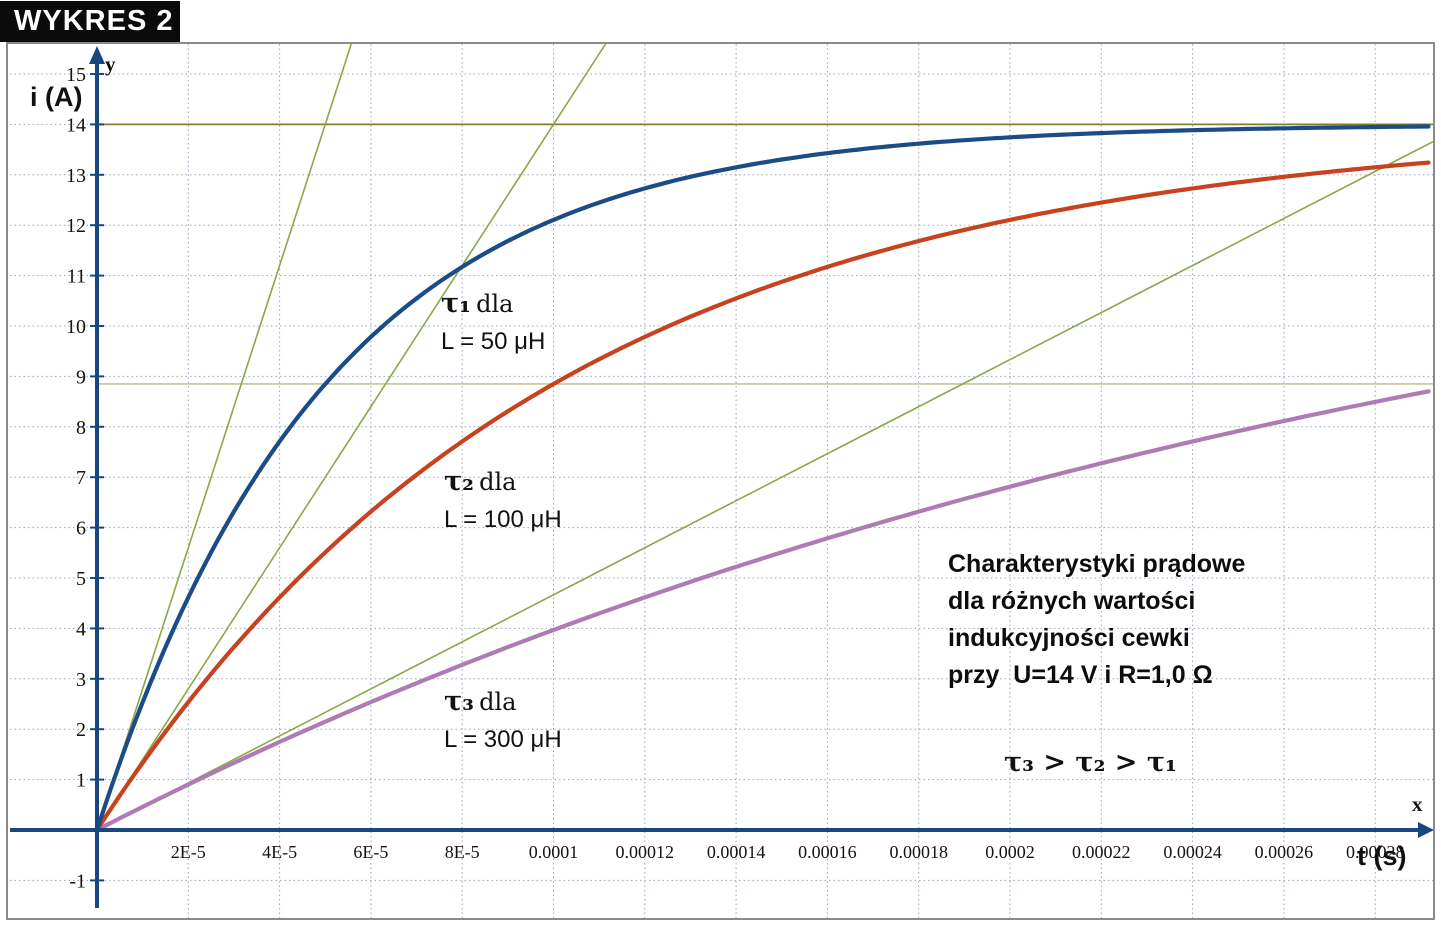 This screenshot has width=1441, height=925. I want to click on y-axis-title: i (A), so click(56, 97).